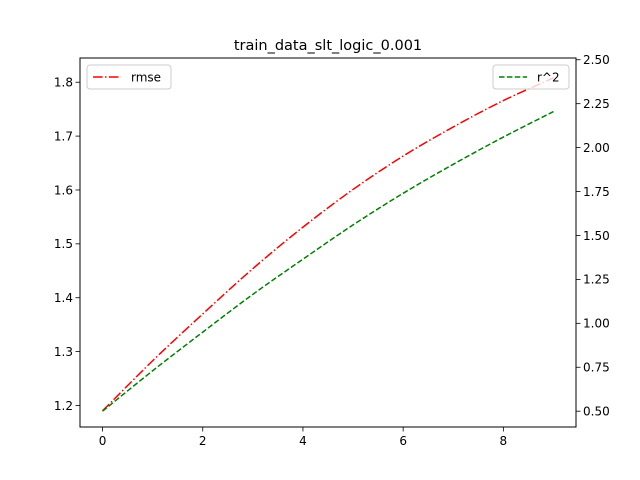 The image size is (640, 480). Describe the element at coordinates (596, 324) in the screenshot. I see `right-tick-label: 1.00` at that location.